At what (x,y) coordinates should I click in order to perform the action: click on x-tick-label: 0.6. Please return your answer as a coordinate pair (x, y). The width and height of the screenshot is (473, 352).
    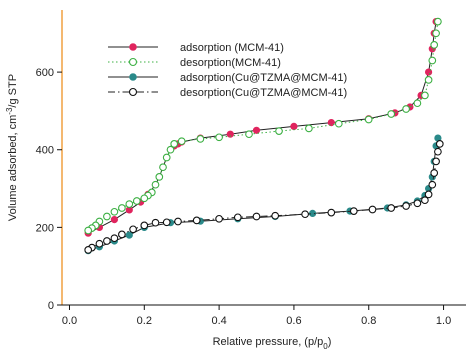
    Looking at the image, I should click on (293, 321).